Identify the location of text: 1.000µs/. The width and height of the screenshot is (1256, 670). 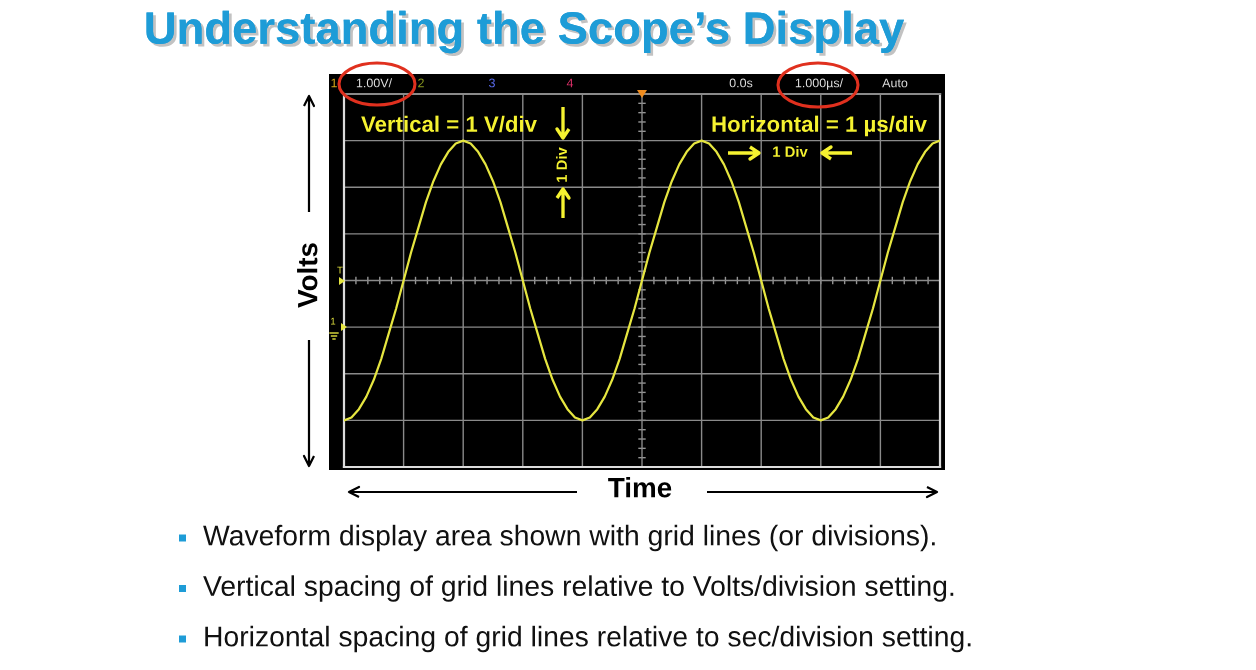
(819, 84).